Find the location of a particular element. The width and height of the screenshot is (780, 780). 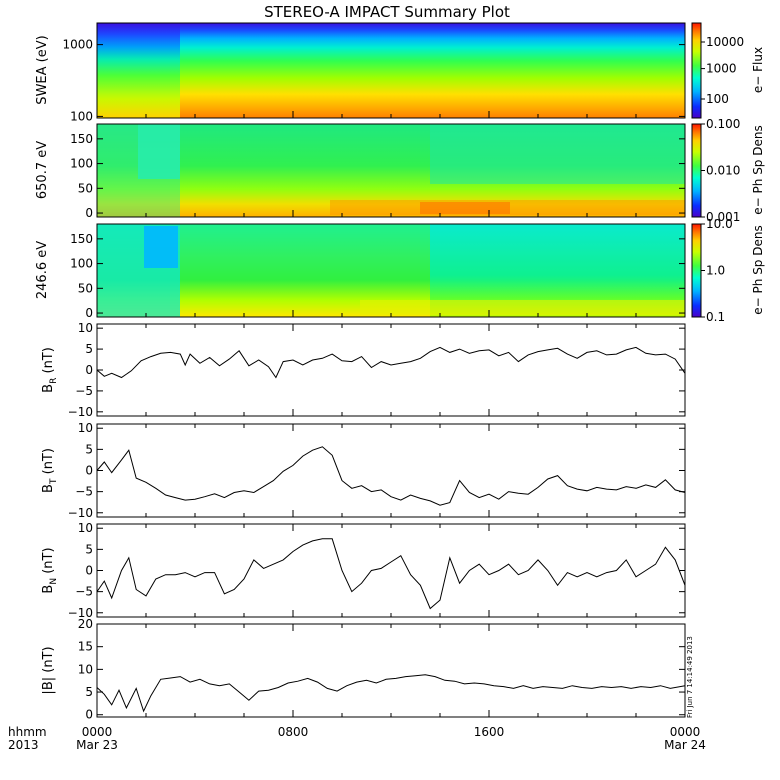

xaxis-prefix-hhmm: hhmm is located at coordinates (27, 732).